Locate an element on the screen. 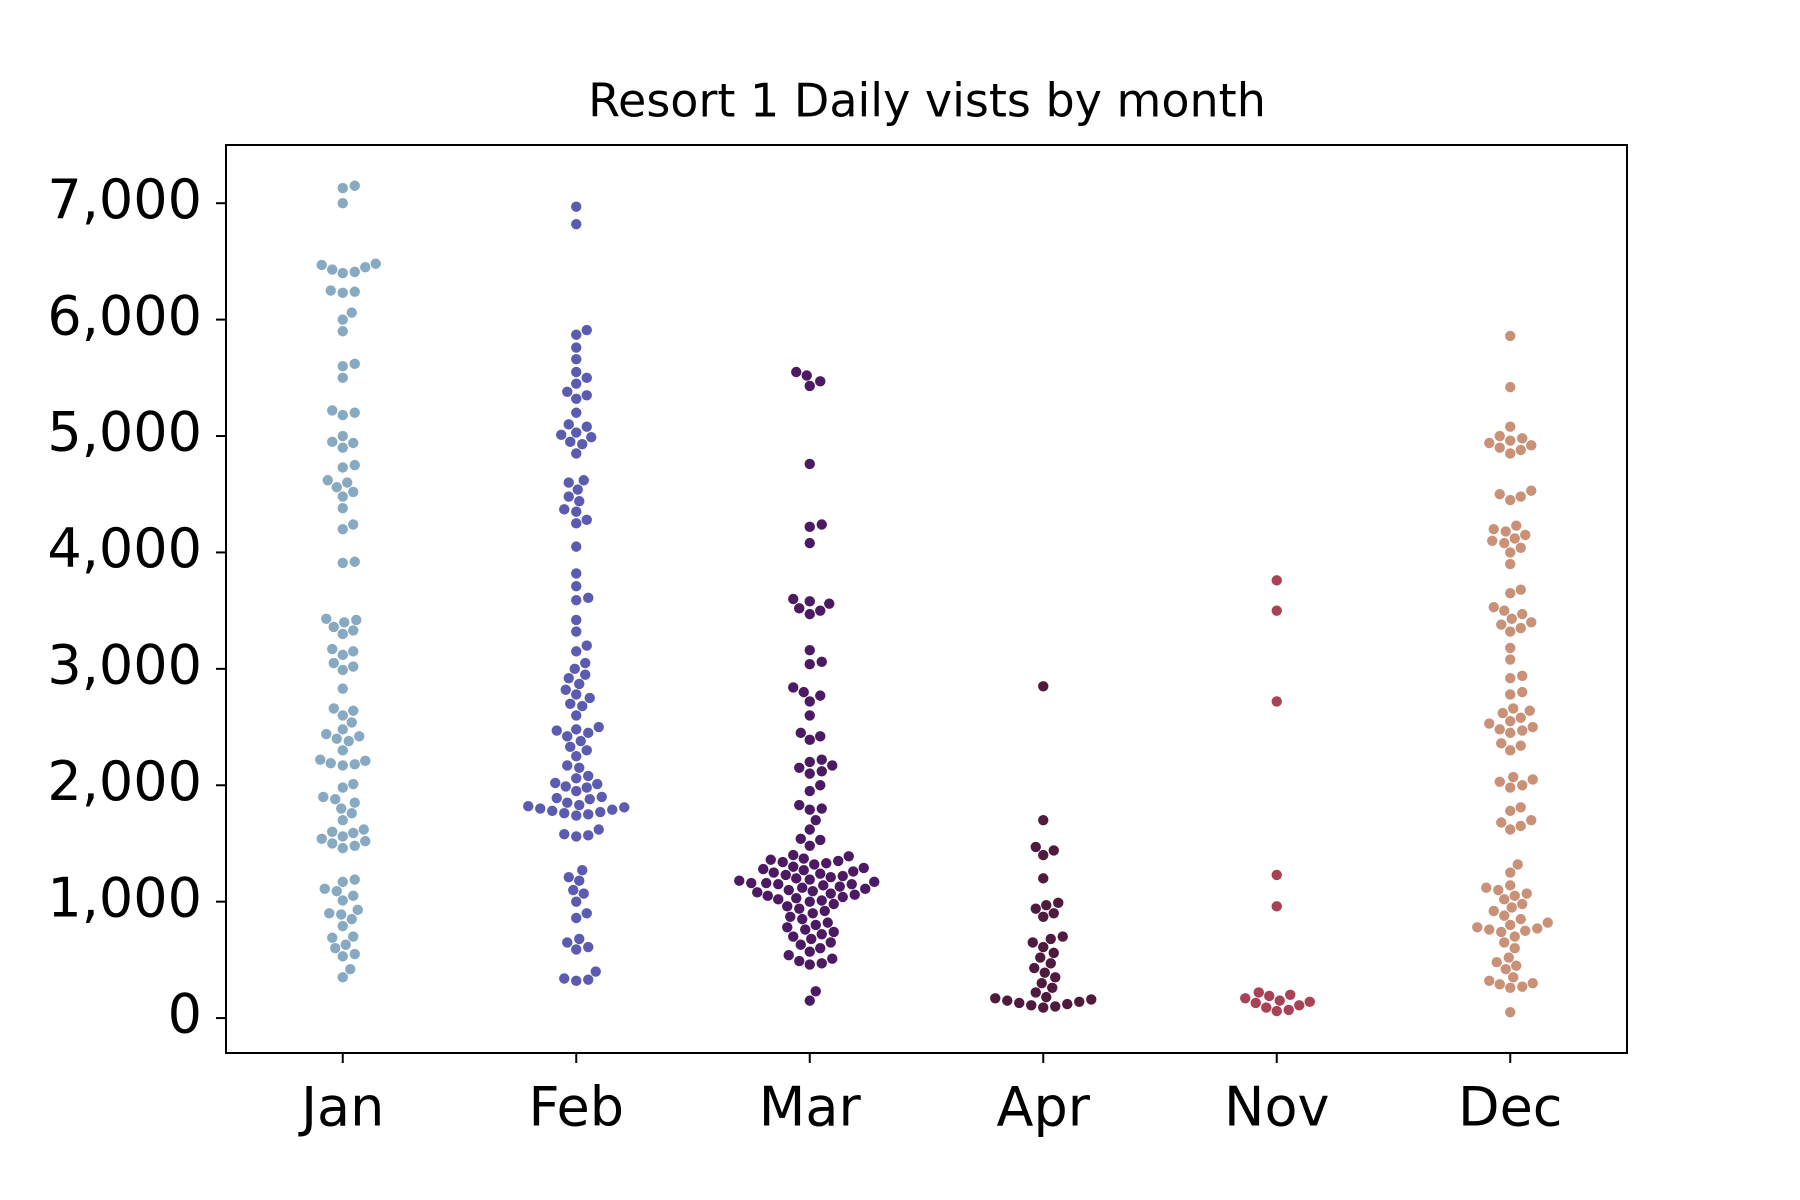 The height and width of the screenshot is (1200, 1800). y-tick-label: 0 is located at coordinates (185, 1014).